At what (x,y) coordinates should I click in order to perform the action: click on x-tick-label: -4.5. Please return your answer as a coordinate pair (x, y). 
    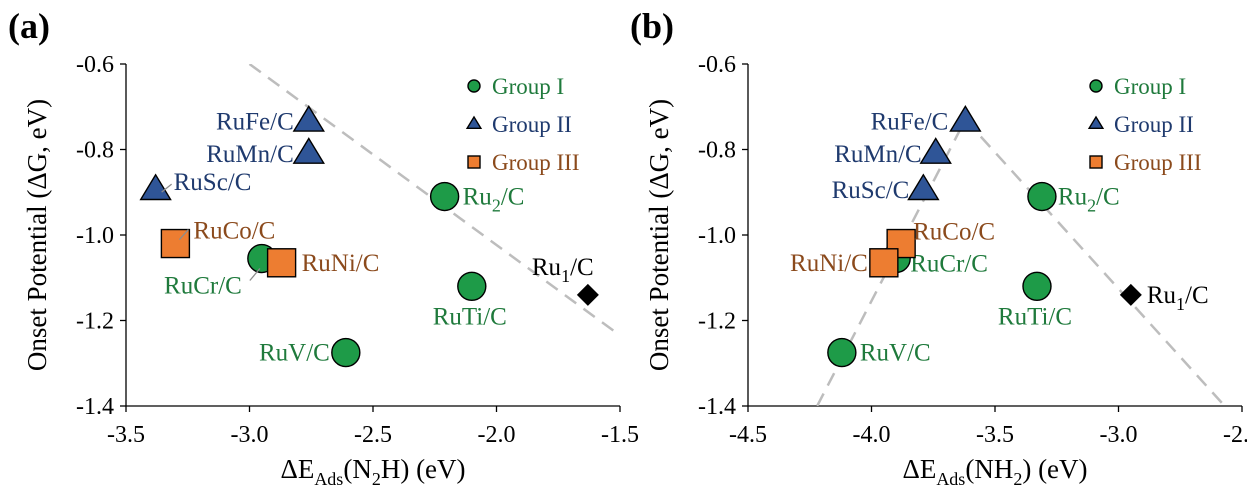
    Looking at the image, I should click on (748, 435).